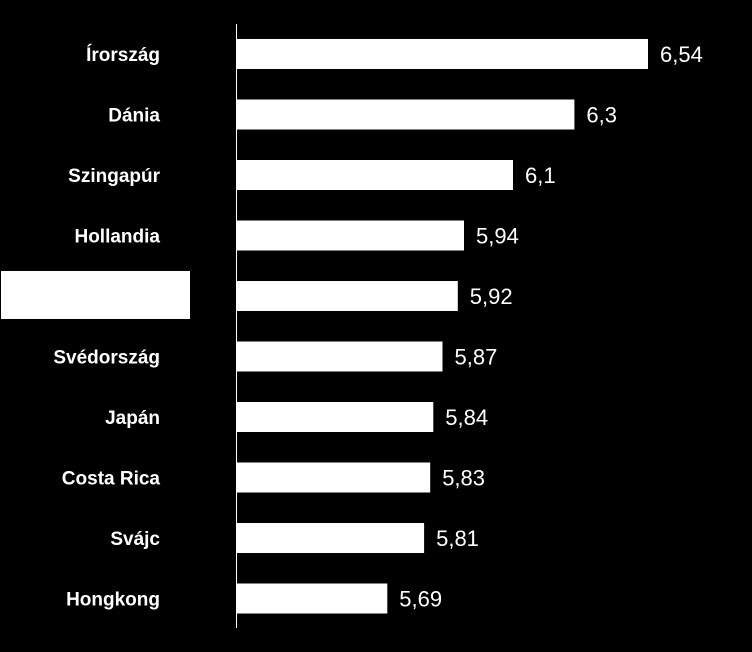  Describe the element at coordinates (540, 175) in the screenshot. I see `data-label: 6,1` at that location.